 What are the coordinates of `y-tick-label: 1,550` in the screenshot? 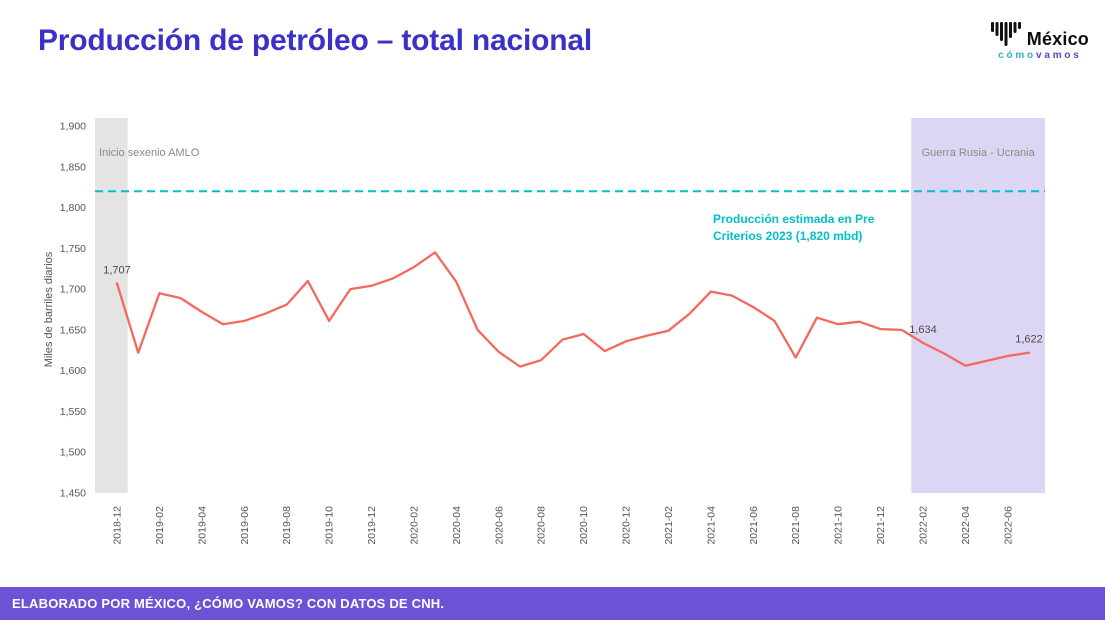 It's located at (73, 412).